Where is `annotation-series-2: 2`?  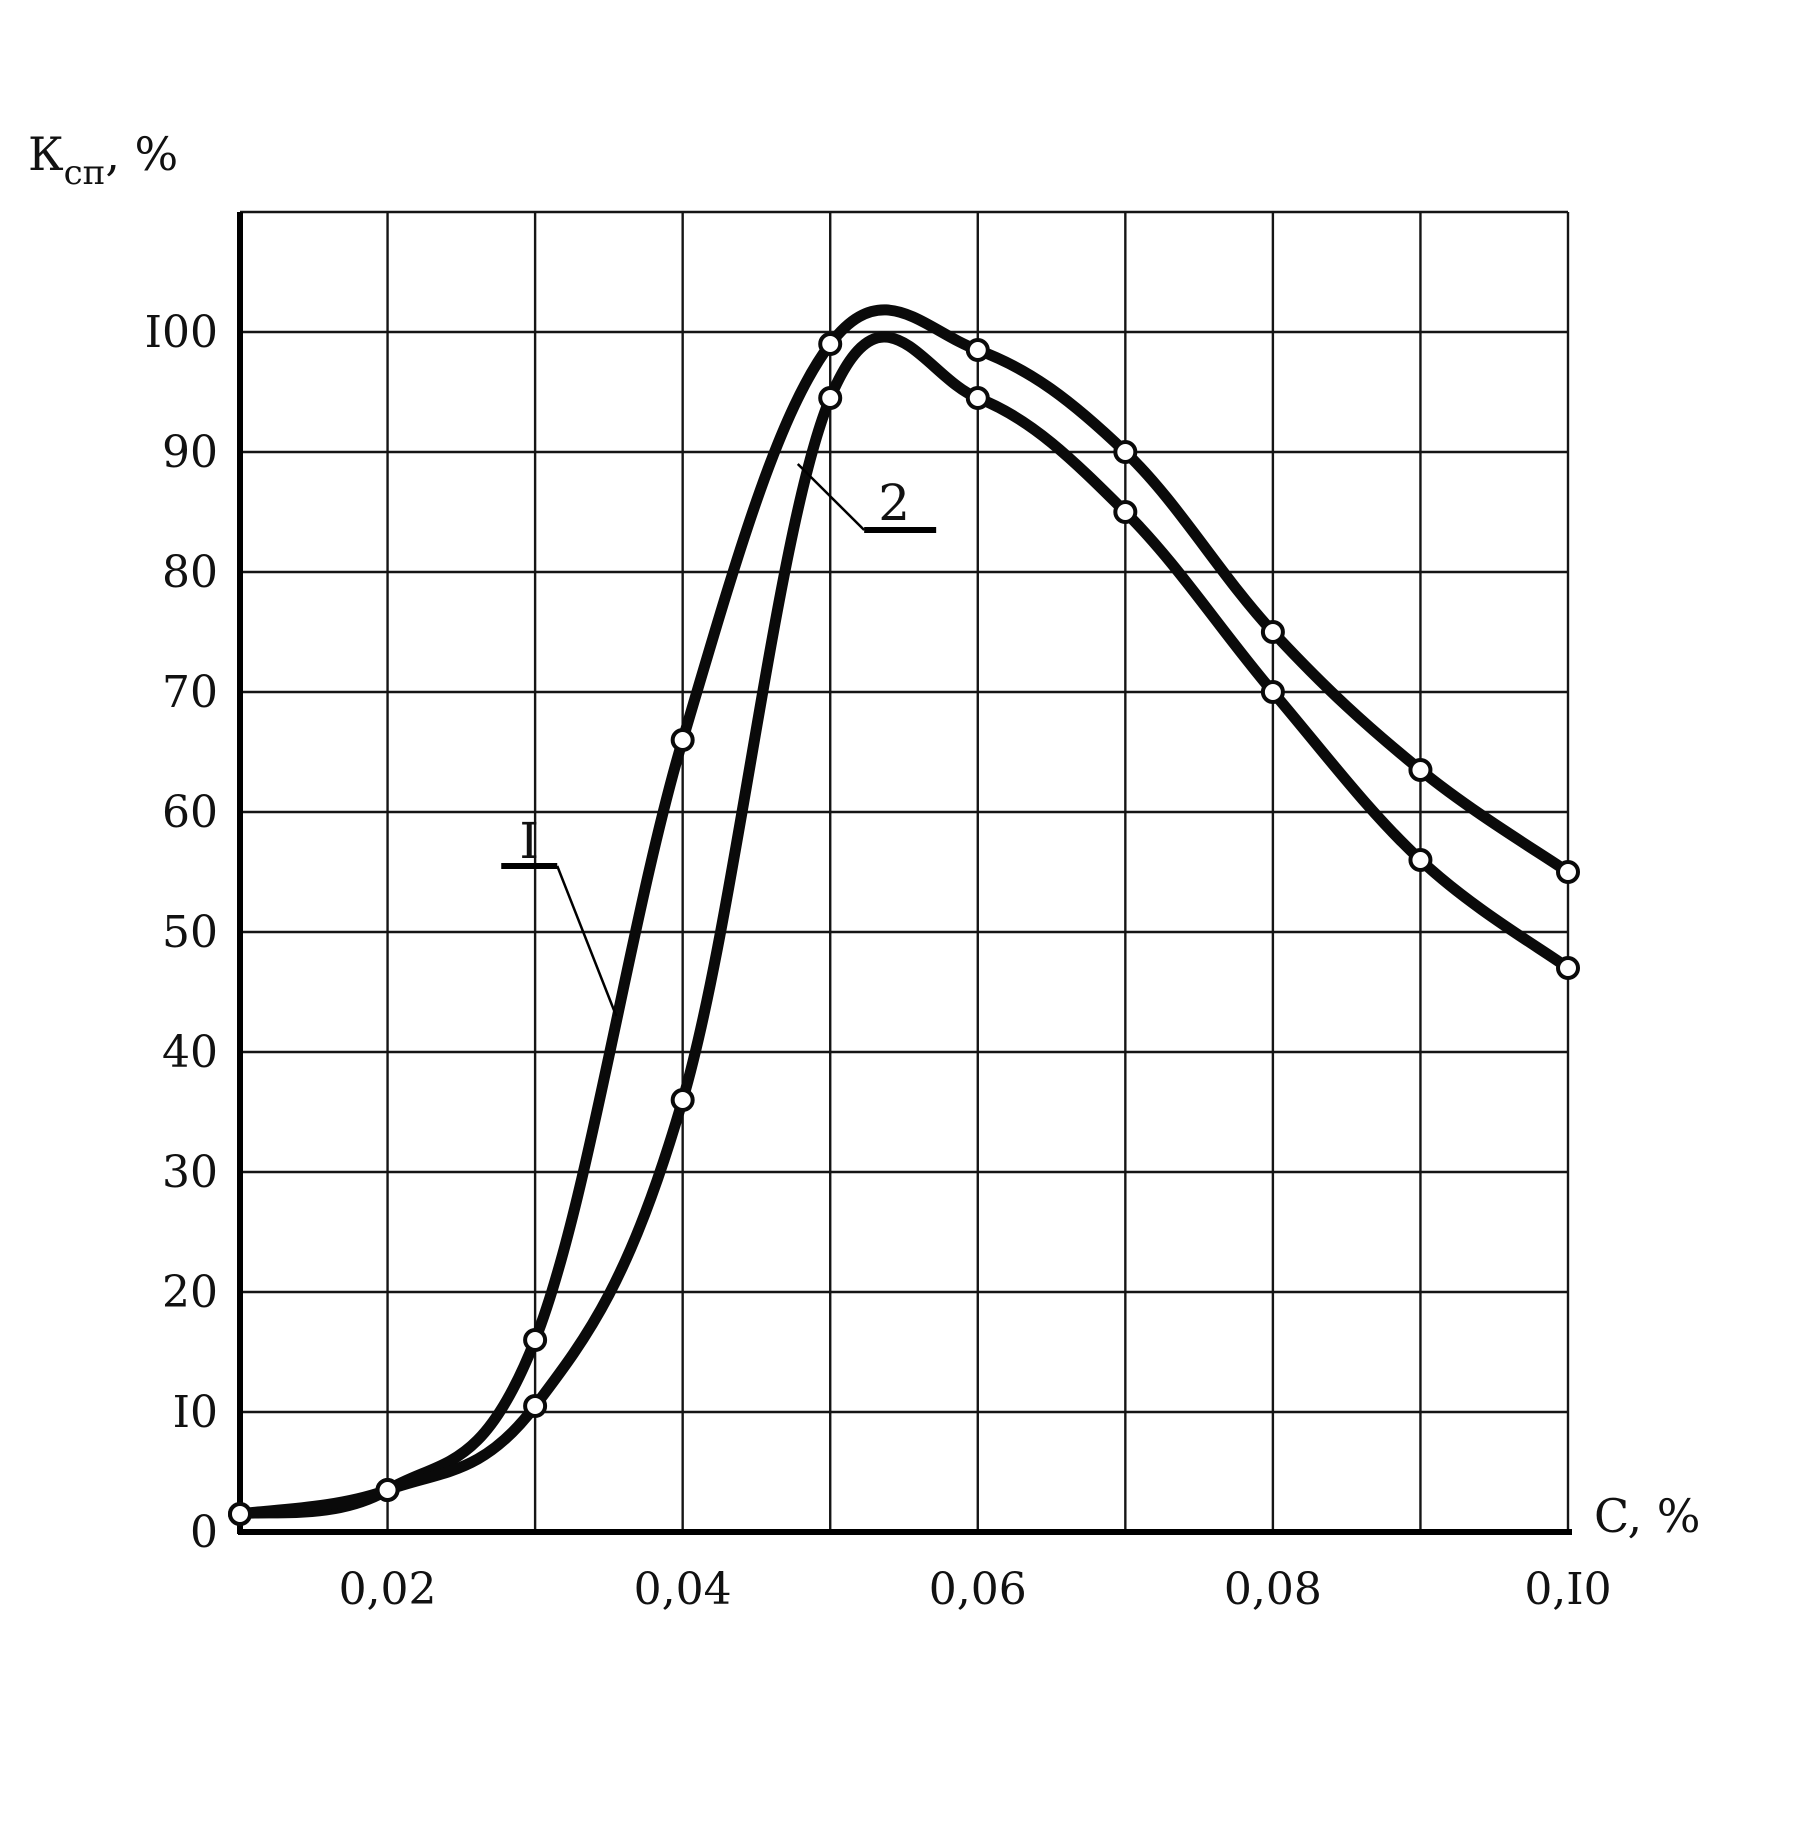 annotation-series-2: 2 is located at coordinates (866, 498).